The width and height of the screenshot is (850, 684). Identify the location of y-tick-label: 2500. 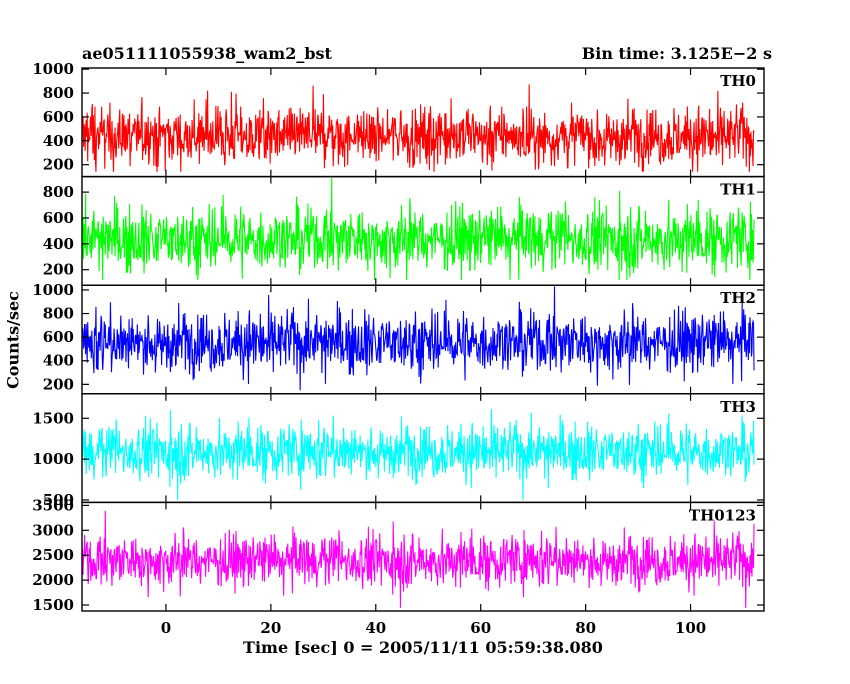
(53, 555).